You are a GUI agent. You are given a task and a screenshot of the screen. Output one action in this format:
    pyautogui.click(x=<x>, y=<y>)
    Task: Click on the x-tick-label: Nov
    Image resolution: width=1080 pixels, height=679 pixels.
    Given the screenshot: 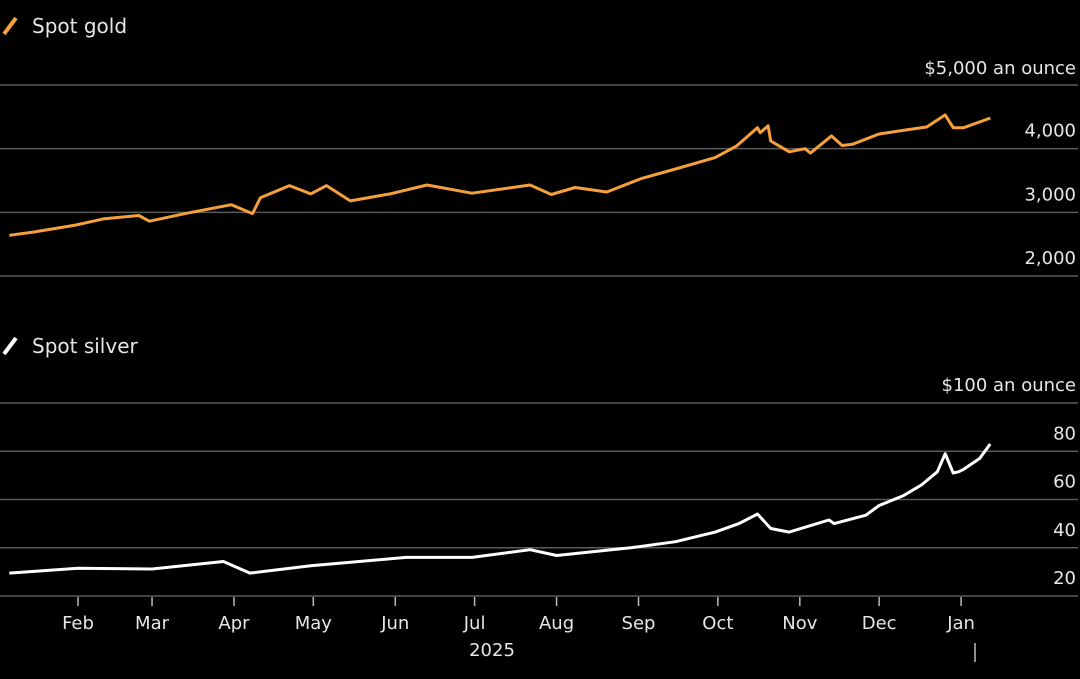 What is the action you would take?
    pyautogui.click(x=799, y=623)
    